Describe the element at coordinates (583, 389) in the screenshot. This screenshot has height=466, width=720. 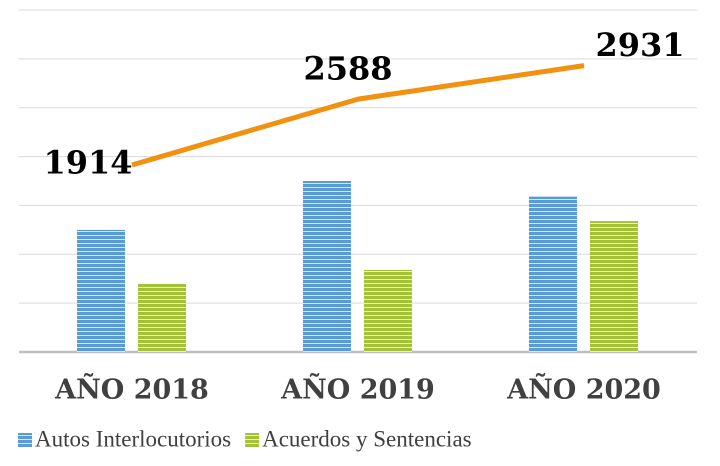
I see `x-tick-label: AÑO 2020` at that location.